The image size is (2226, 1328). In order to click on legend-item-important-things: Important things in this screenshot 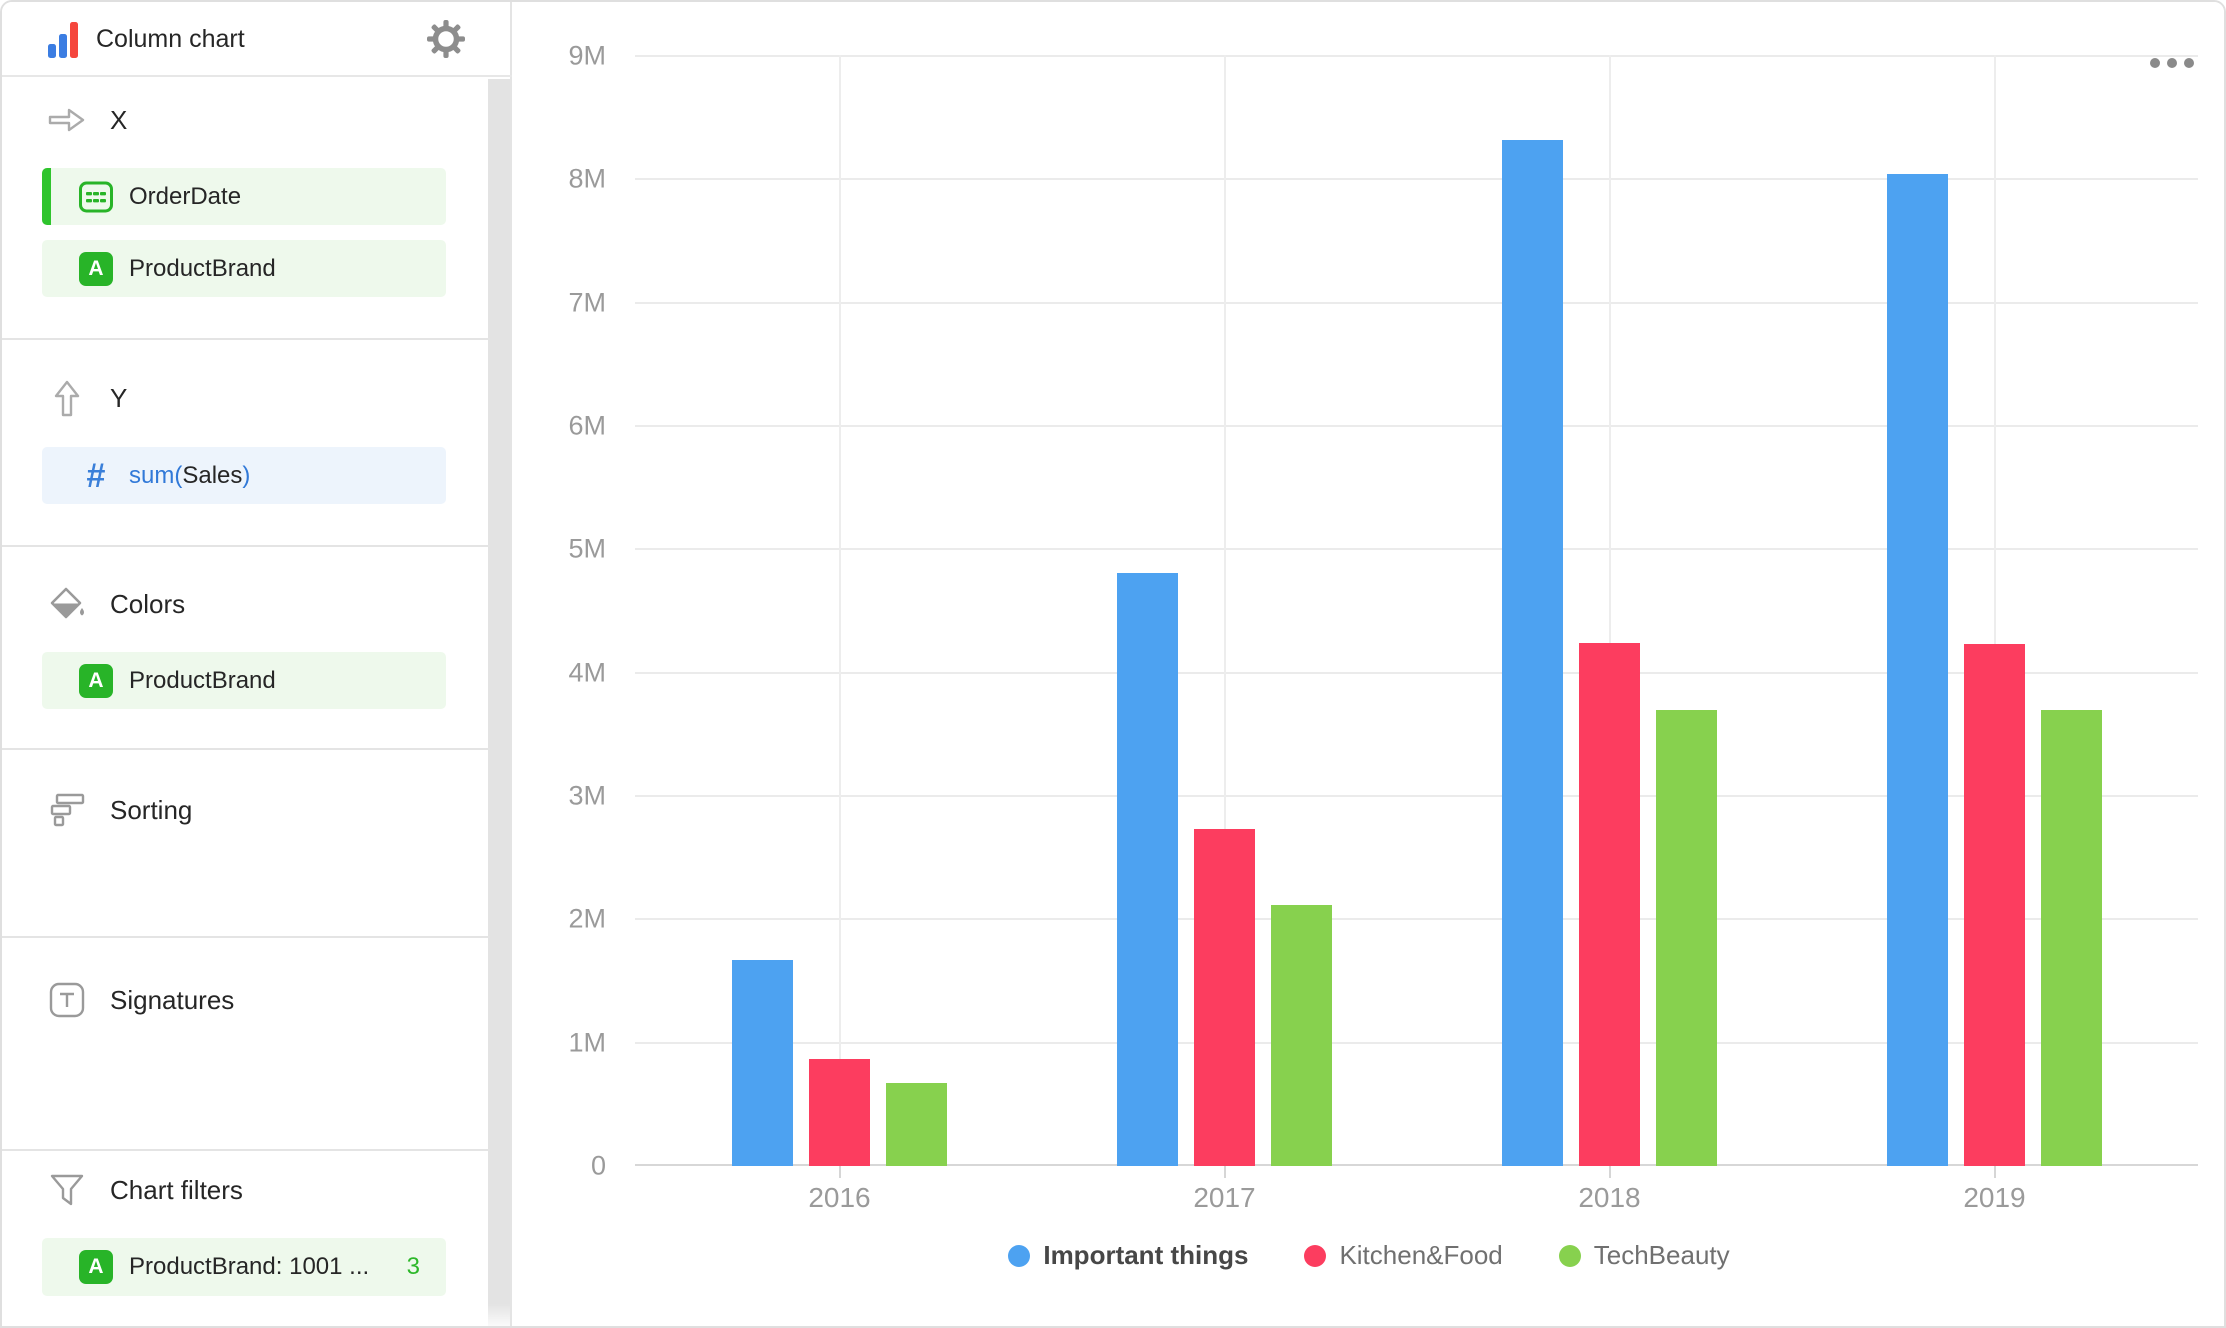, I will do `click(1128, 1255)`.